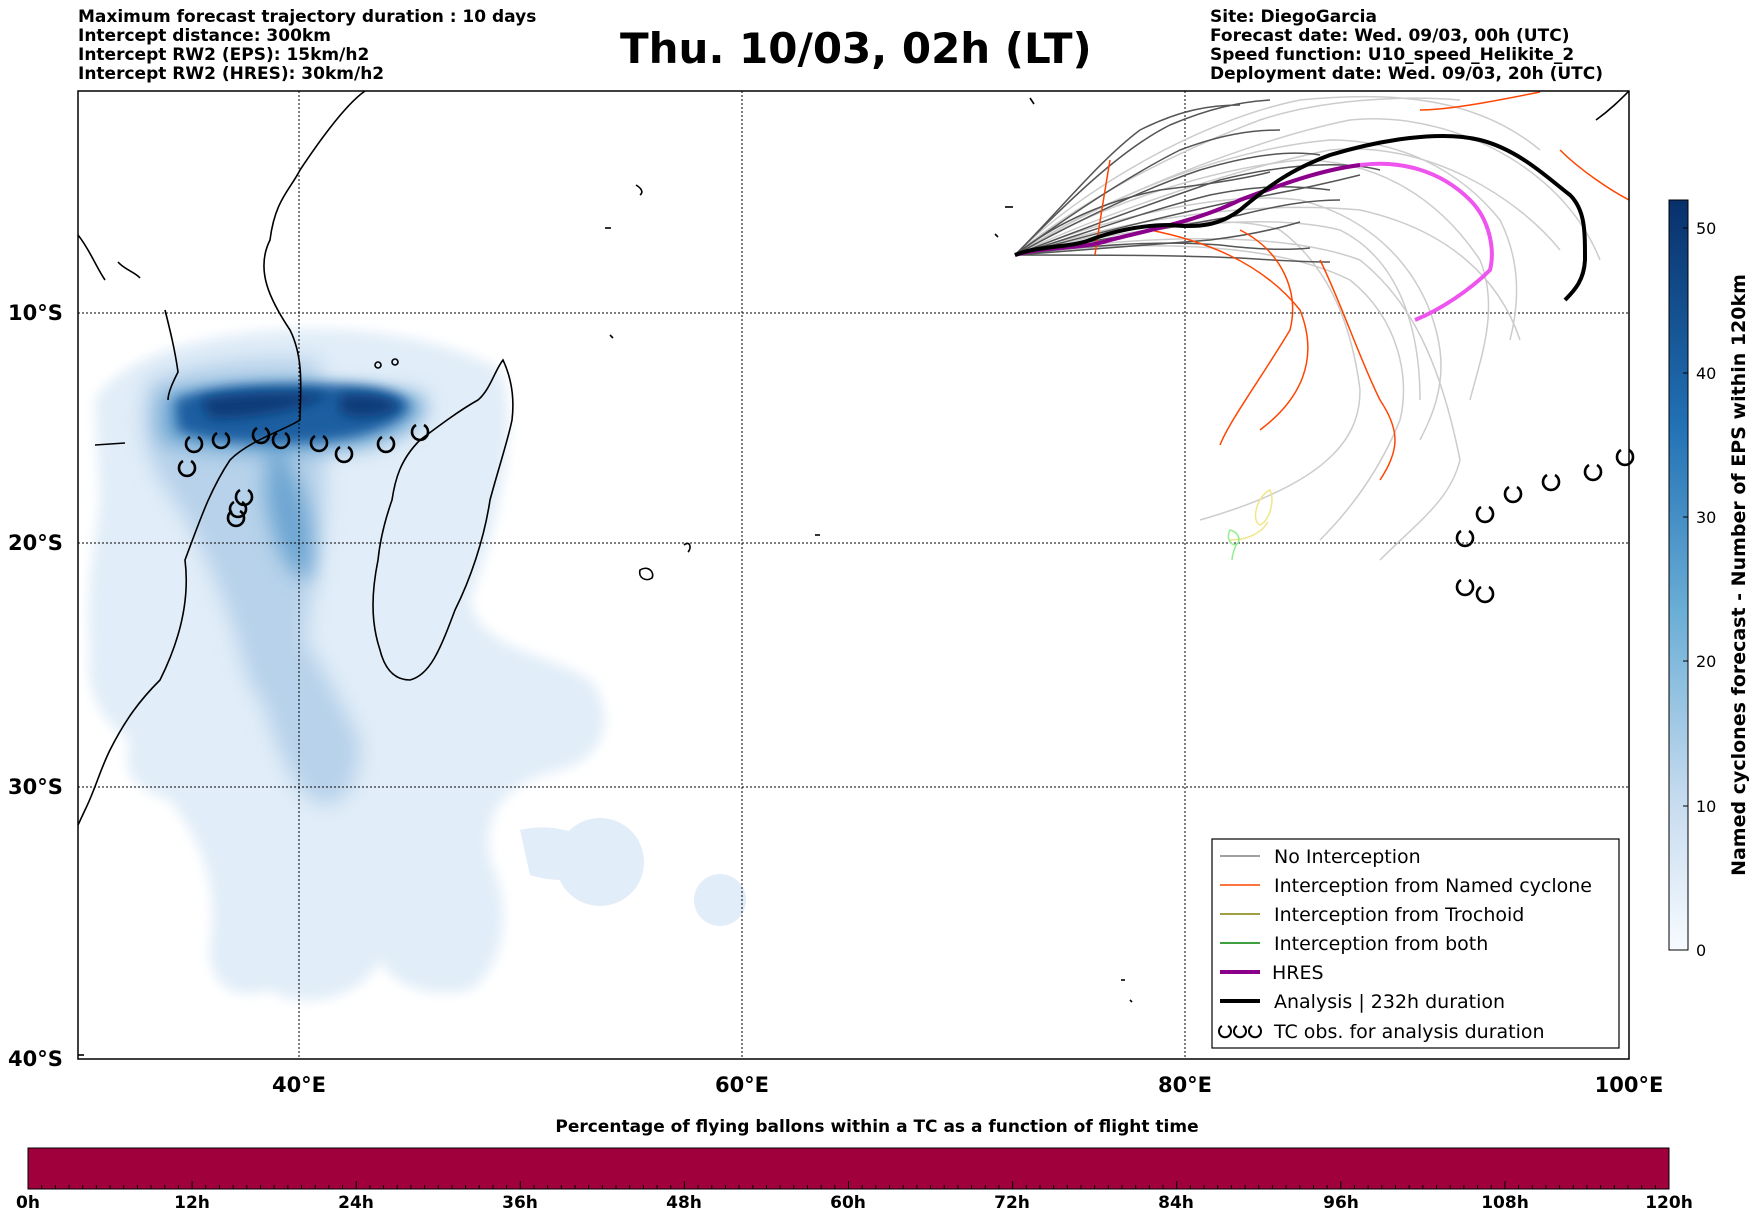 The image size is (1754, 1223). What do you see at coordinates (299, 1085) in the screenshot?
I see `lon-tick-40e: 40°E` at bounding box center [299, 1085].